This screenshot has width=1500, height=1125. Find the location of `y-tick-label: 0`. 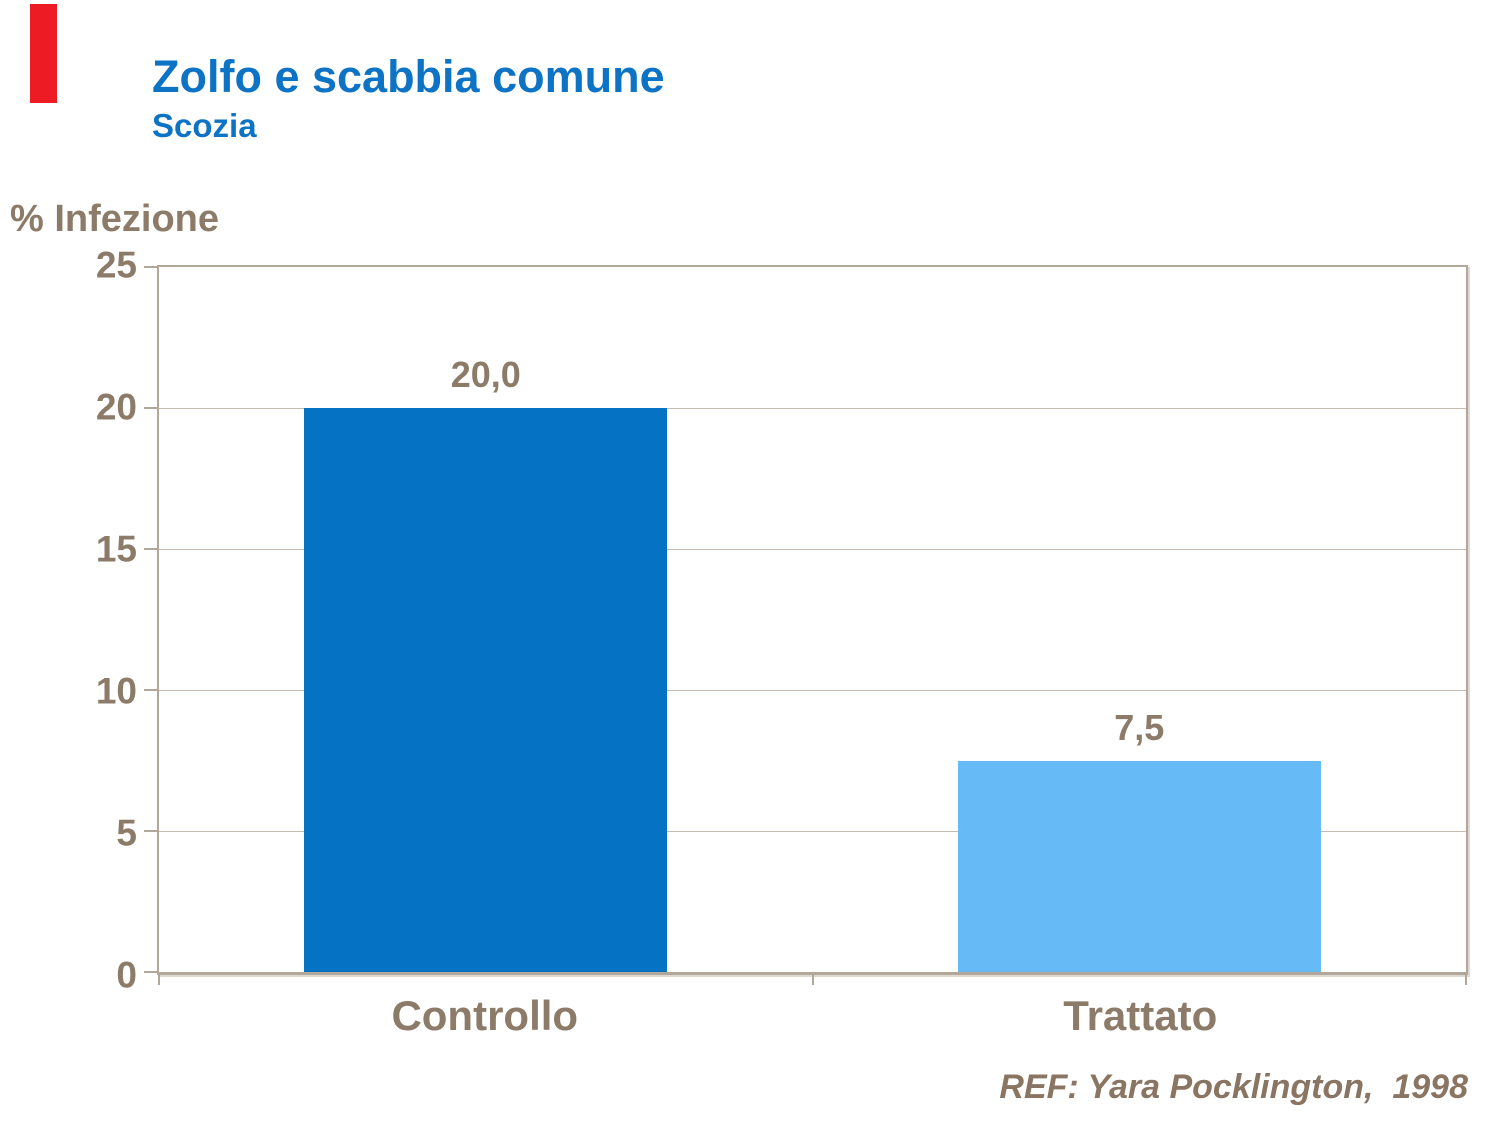

y-tick-label: 0 is located at coordinates (126, 975).